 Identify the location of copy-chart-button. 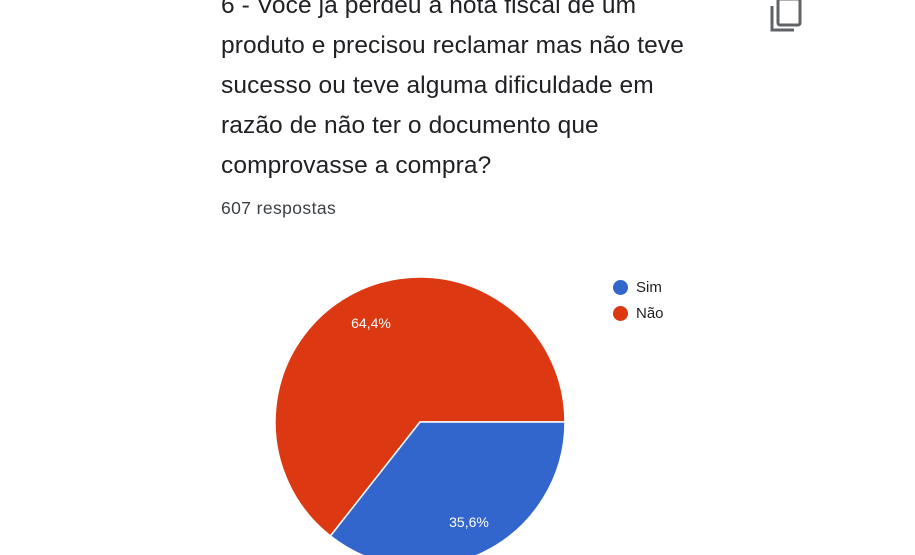
(786, 18).